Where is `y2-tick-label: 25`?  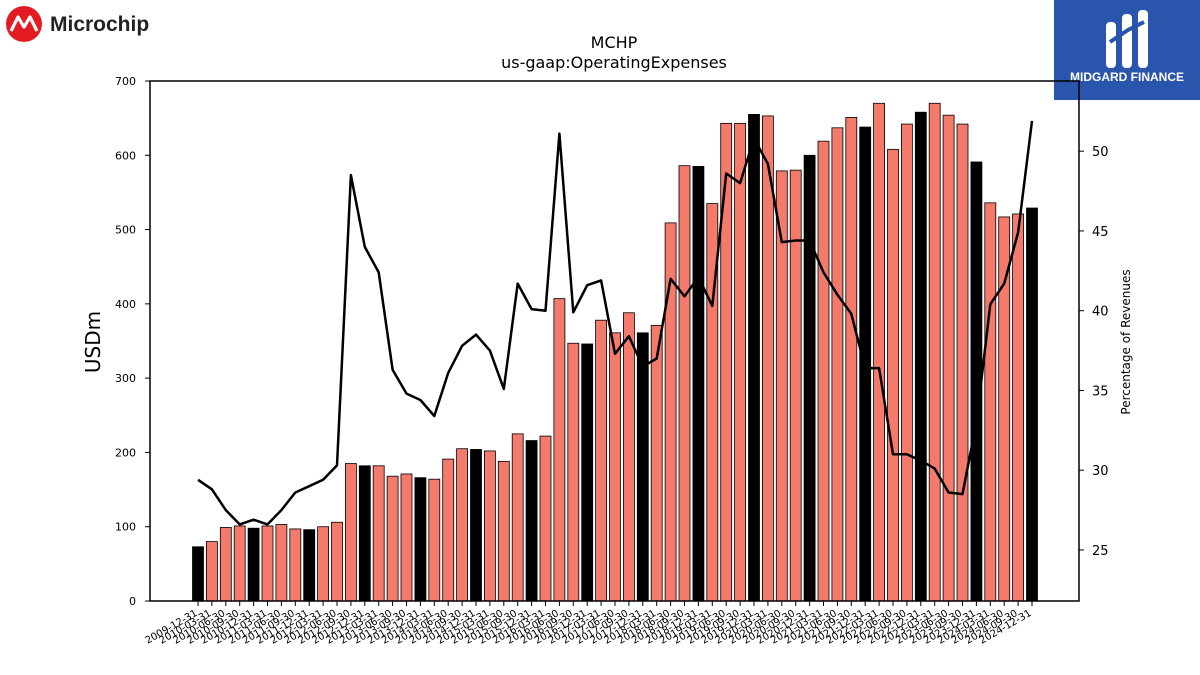 y2-tick-label: 25 is located at coordinates (1100, 551).